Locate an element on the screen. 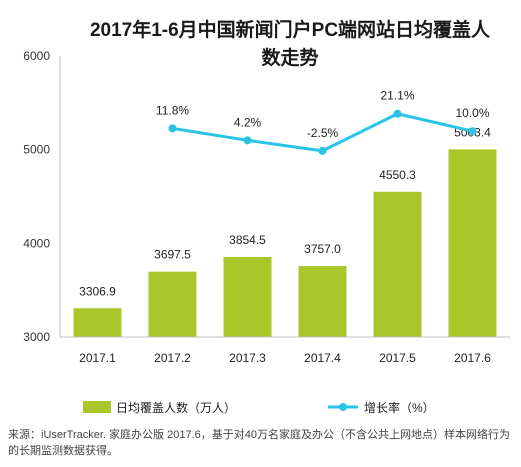 This screenshot has height=467, width=521. bar-2017.2 is located at coordinates (172, 304).